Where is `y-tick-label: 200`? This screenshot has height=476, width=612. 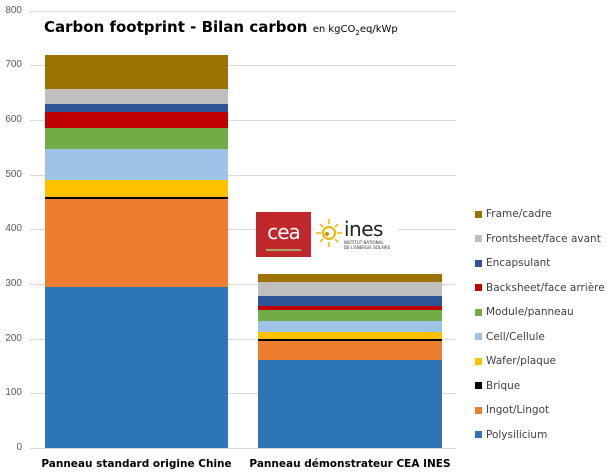
y-tick-label: 200 is located at coordinates (13, 338).